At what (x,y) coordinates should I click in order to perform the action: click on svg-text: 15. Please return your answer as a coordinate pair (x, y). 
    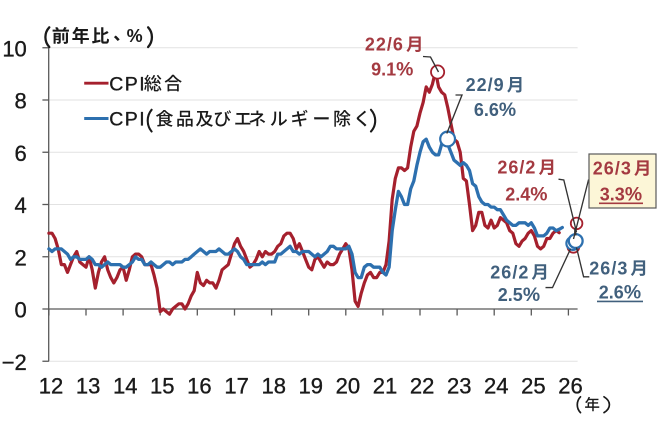
    Looking at the image, I should click on (162, 386).